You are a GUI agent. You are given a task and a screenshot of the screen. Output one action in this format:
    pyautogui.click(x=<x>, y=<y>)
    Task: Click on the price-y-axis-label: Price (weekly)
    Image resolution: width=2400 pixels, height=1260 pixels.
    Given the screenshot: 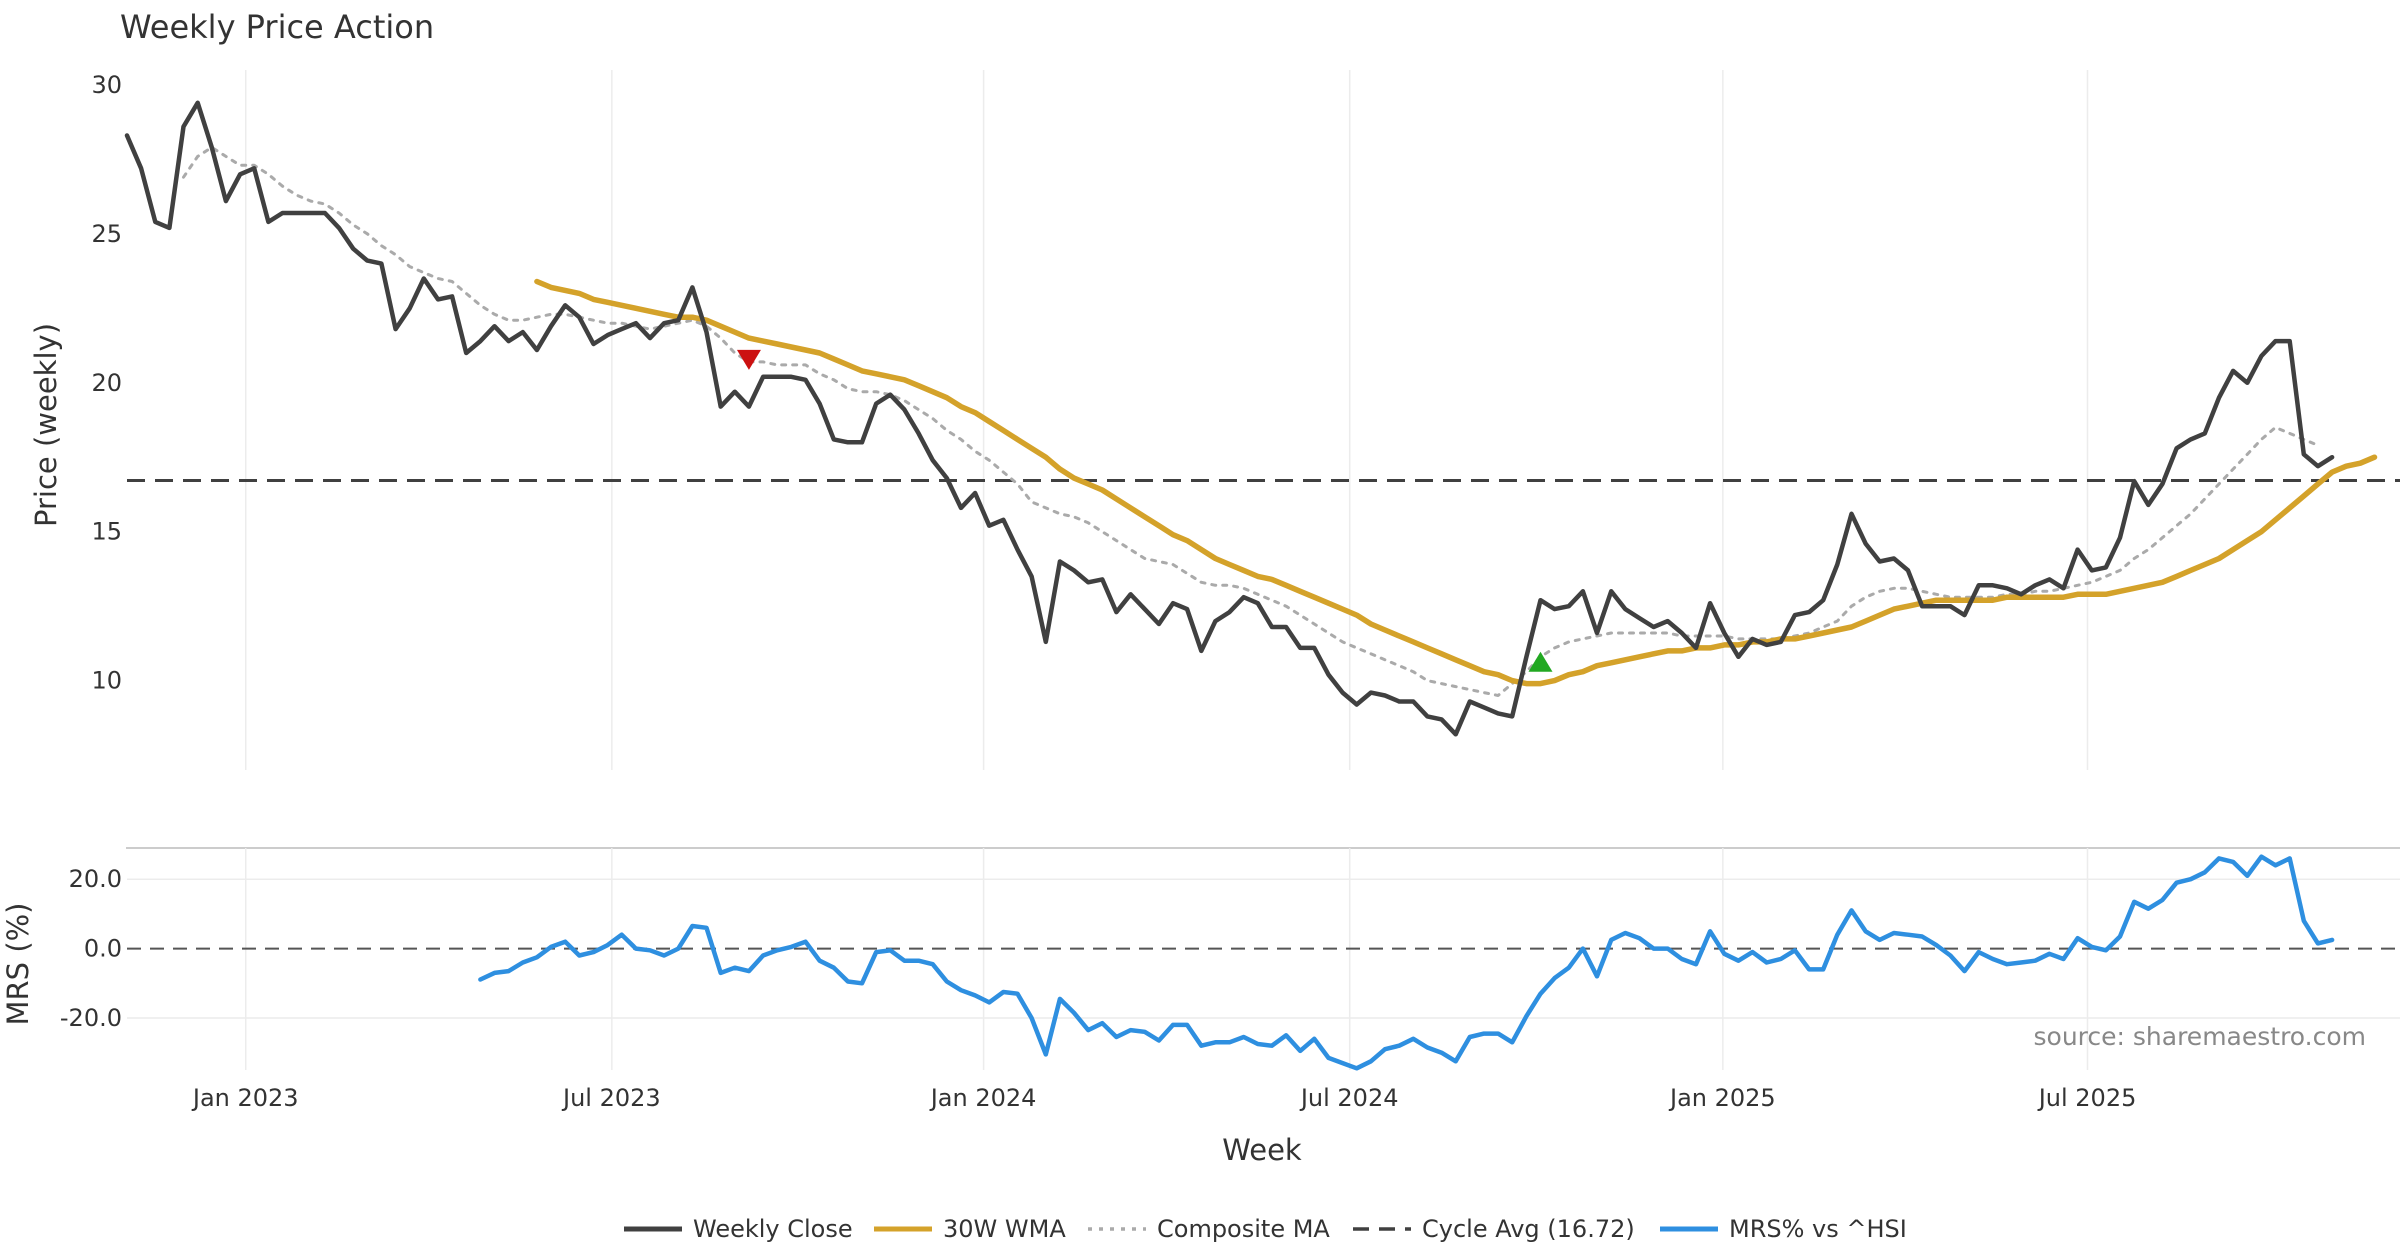 What is the action you would take?
    pyautogui.click(x=46, y=425)
    